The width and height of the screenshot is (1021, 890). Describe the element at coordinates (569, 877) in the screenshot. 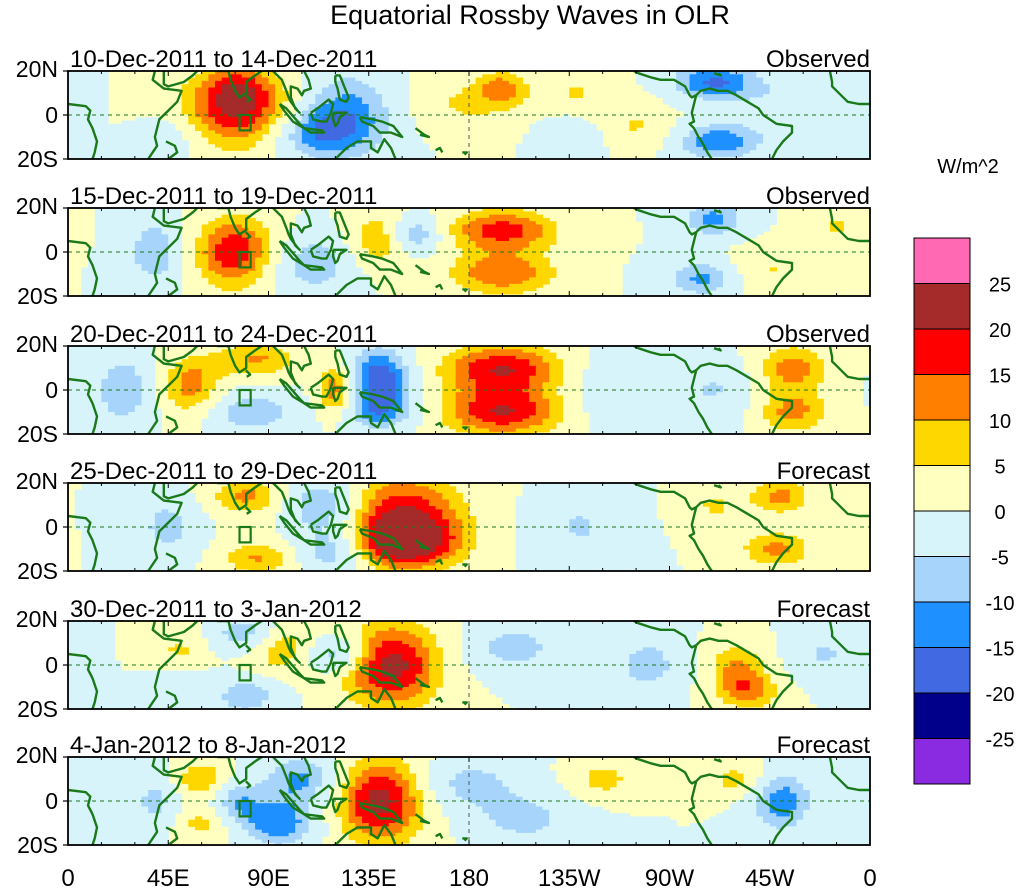

I see `longitude-label: 135W` at that location.